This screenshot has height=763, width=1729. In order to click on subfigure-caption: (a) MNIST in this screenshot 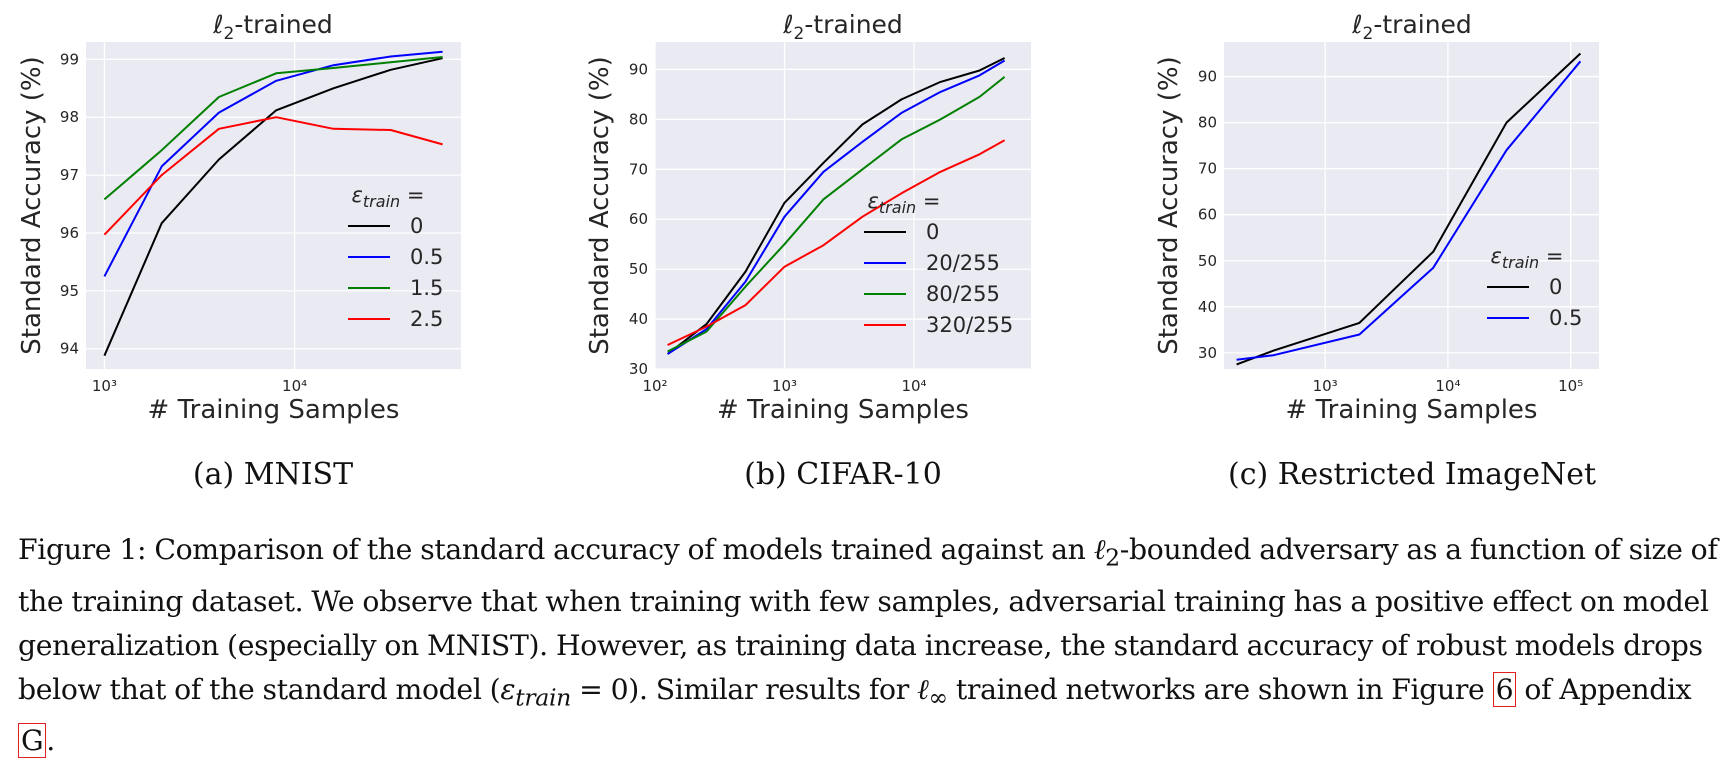, I will do `click(273, 474)`.